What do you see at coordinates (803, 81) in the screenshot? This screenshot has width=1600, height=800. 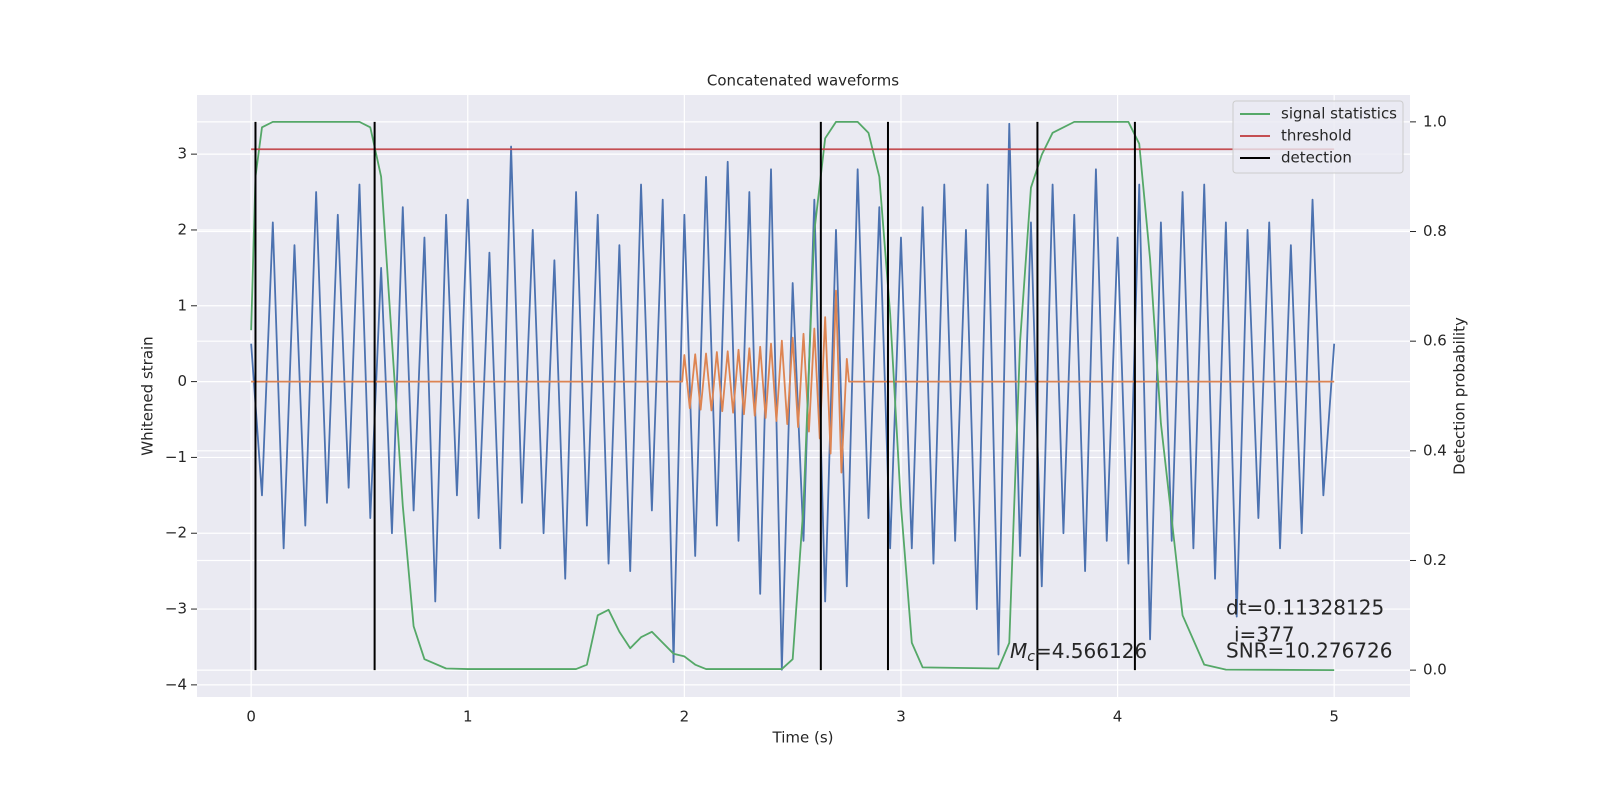 I see `chart-title: Concatenated waveforms` at bounding box center [803, 81].